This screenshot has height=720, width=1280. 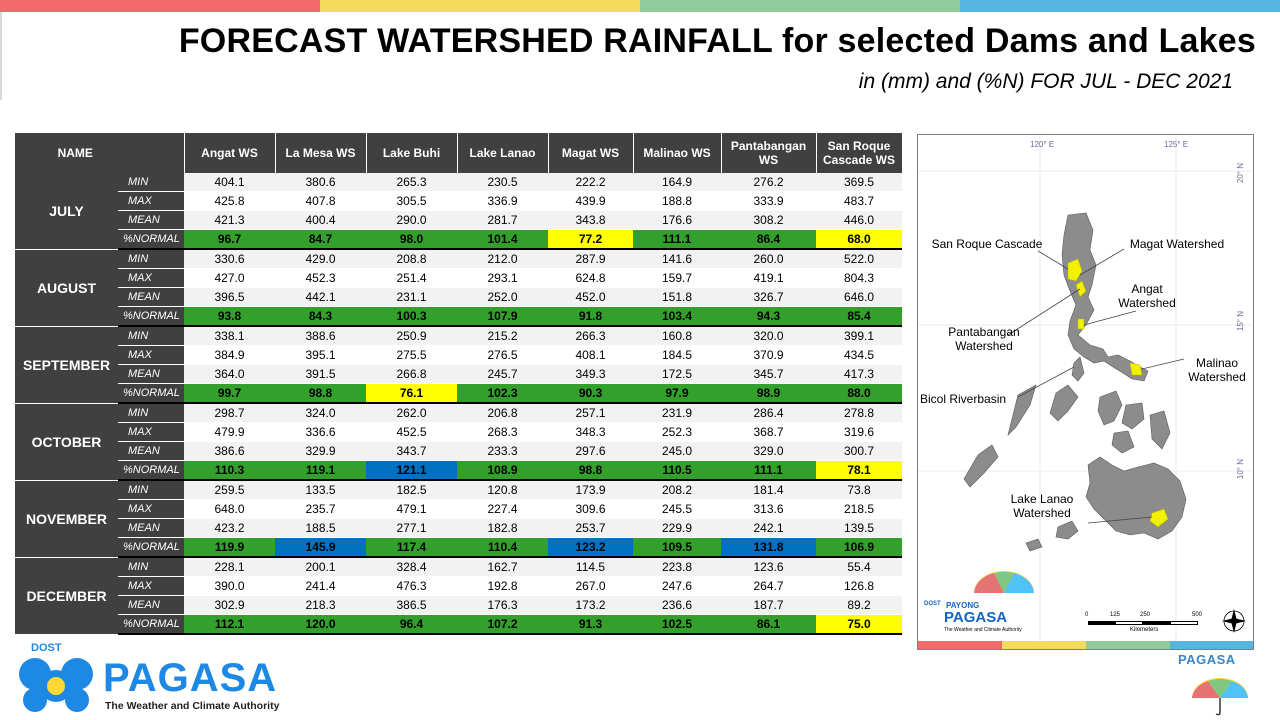 What do you see at coordinates (590, 259) in the screenshot?
I see `value-cell: 287.9` at bounding box center [590, 259].